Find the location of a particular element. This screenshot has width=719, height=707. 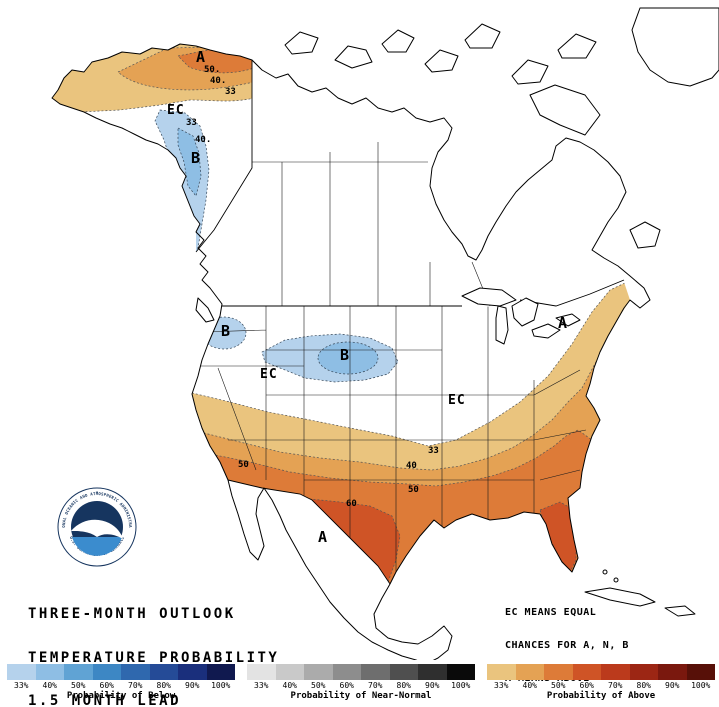

canada-province-borders is located at coordinates (371, 224).